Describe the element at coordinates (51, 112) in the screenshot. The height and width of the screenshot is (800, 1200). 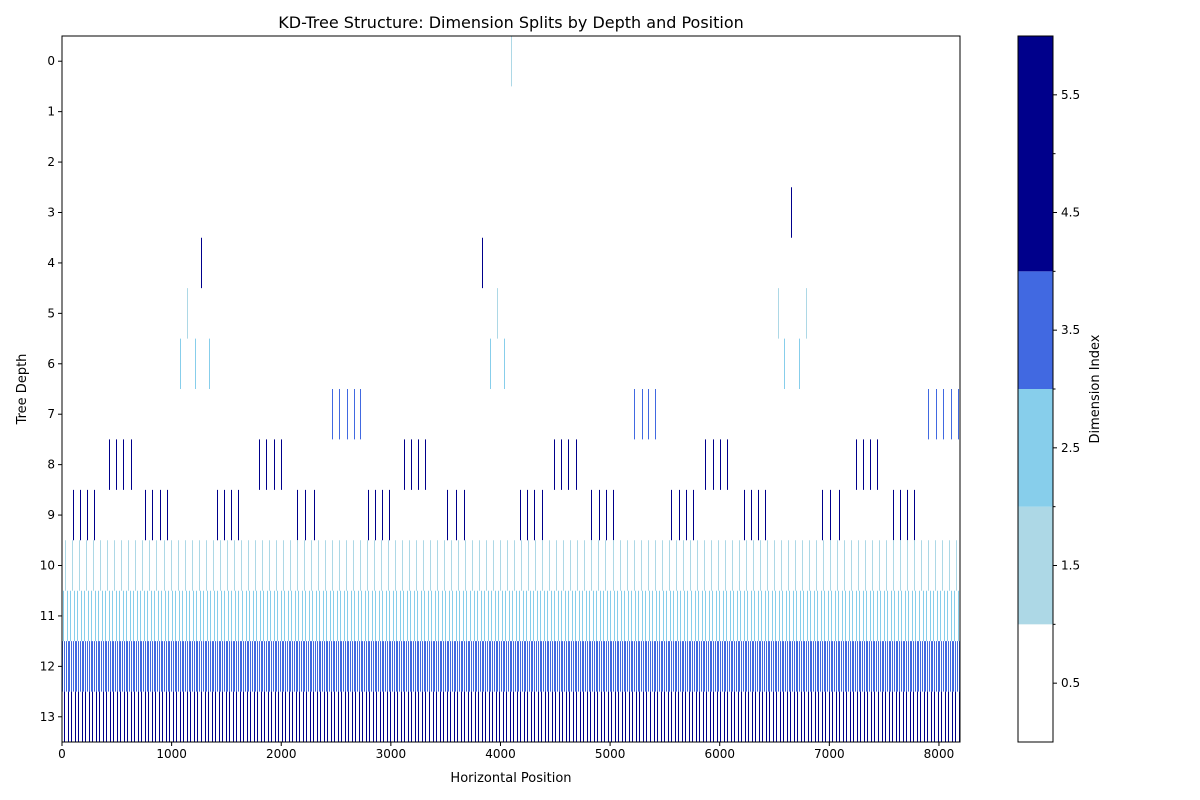
I see `y-tick-label: 1` at that location.